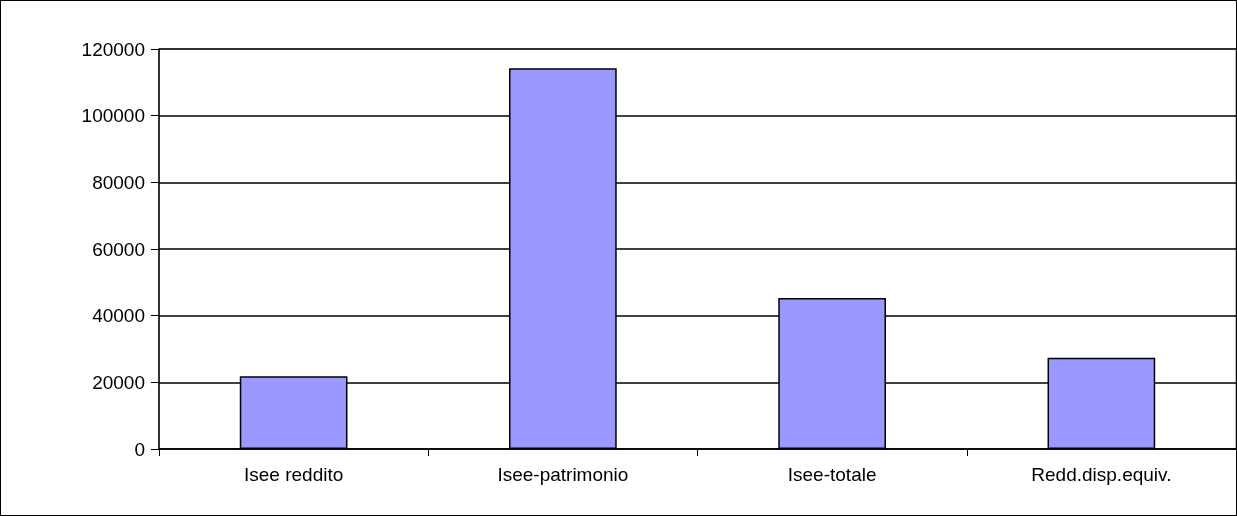 This screenshot has width=1237, height=516. Describe the element at coordinates (563, 474) in the screenshot. I see `x-tick-label: Isee-patrimonio` at that location.